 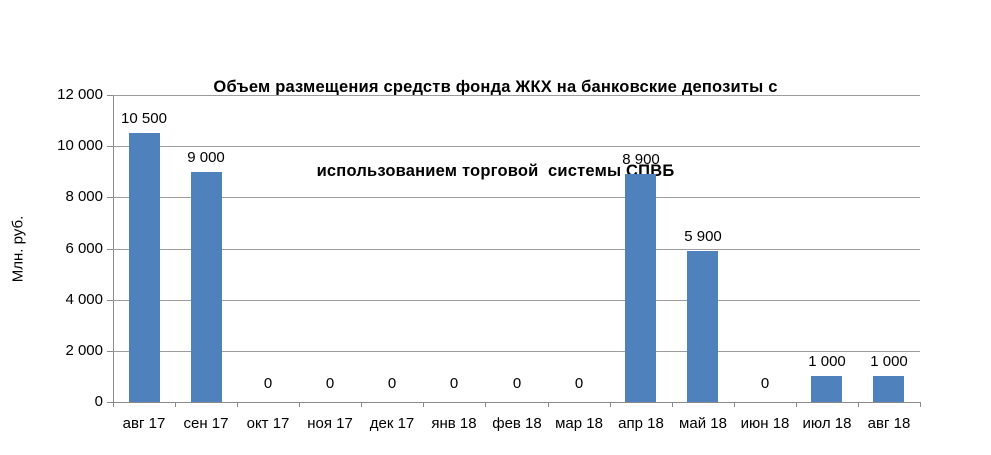 I want to click on y-tick-label: 6 000, so click(x=84, y=248).